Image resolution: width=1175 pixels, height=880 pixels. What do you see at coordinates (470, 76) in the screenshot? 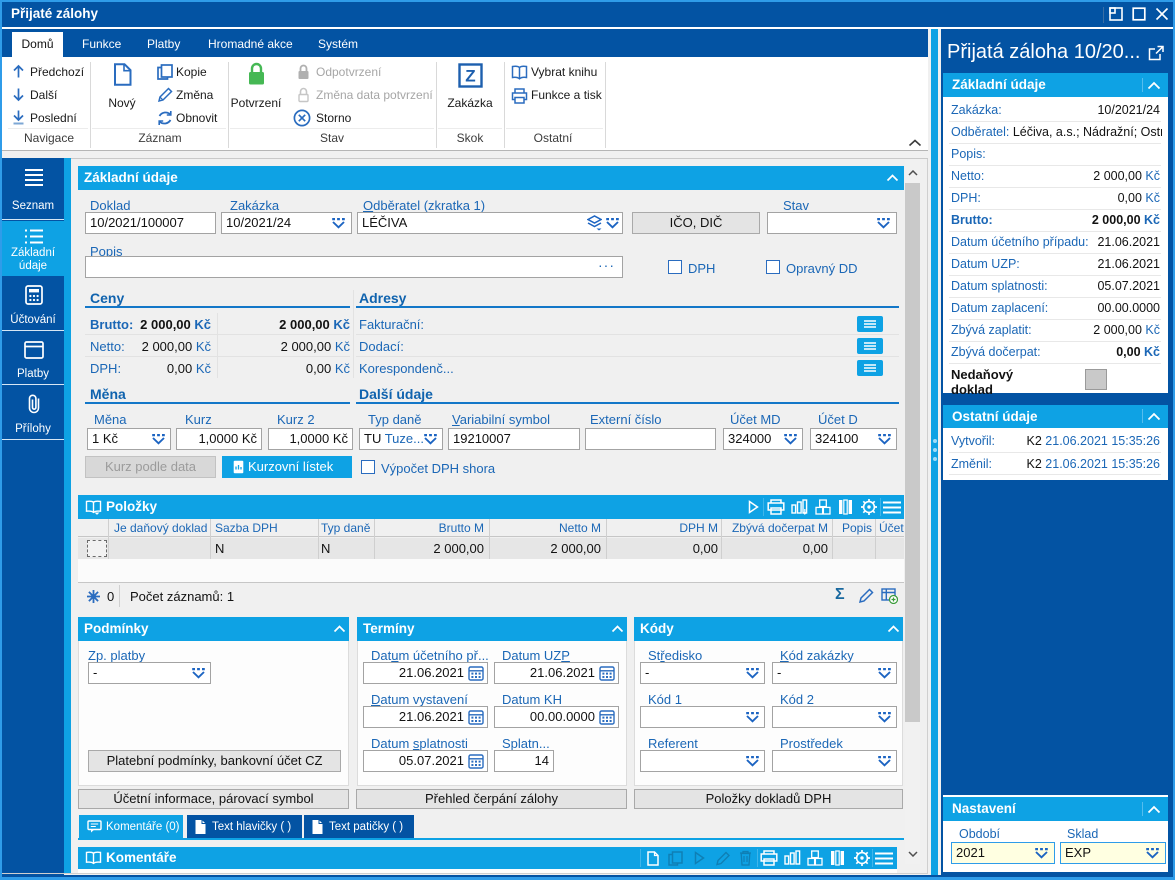
I see `svg-text: Z` at bounding box center [470, 76].